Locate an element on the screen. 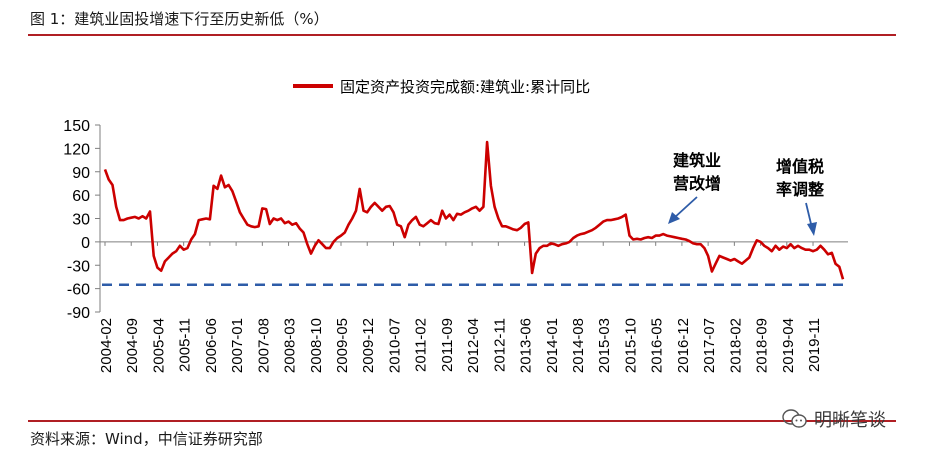 The height and width of the screenshot is (458, 939). source-note: 资料来源：Wind，中信证券研究部 is located at coordinates (146, 439).